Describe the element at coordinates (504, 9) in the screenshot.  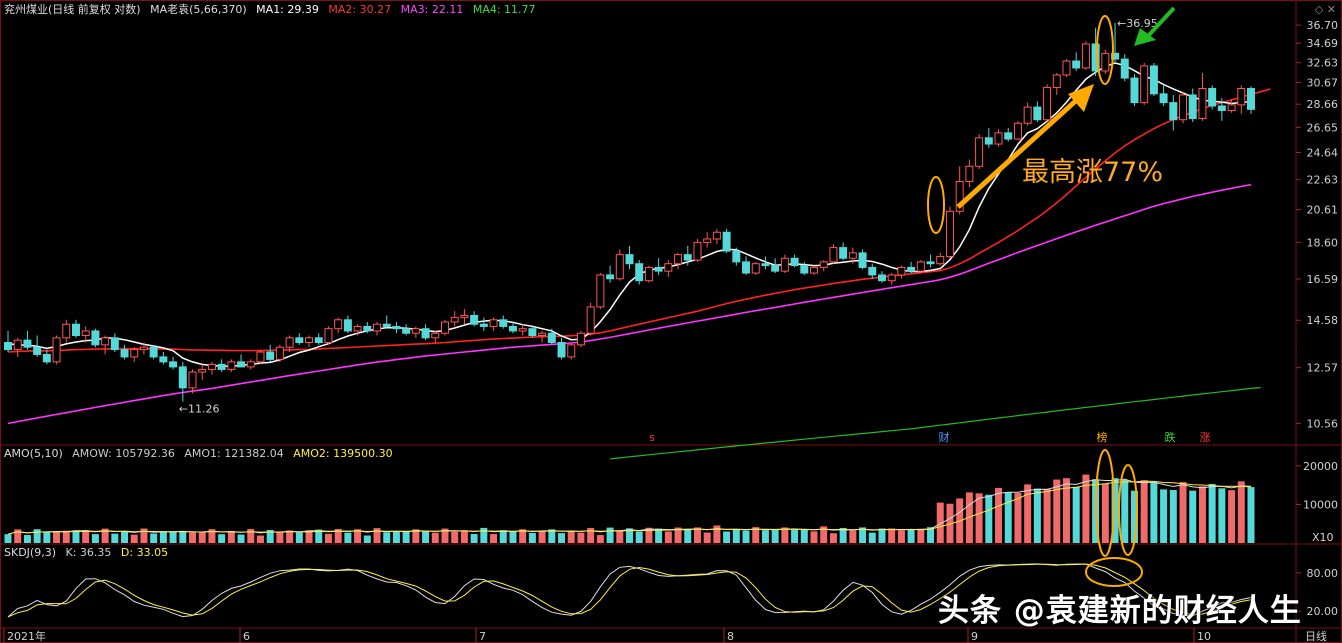
I see `ma4-readout: MA4: 11.77` at that location.